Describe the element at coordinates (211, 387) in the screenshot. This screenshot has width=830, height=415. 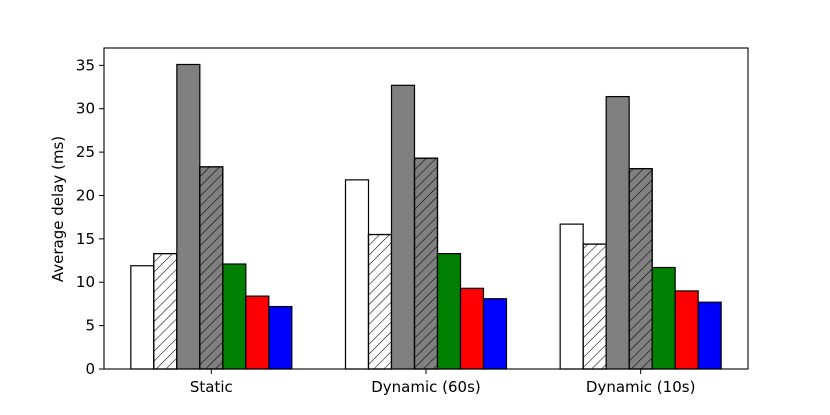
I see `x-tick-label: Static` at that location.